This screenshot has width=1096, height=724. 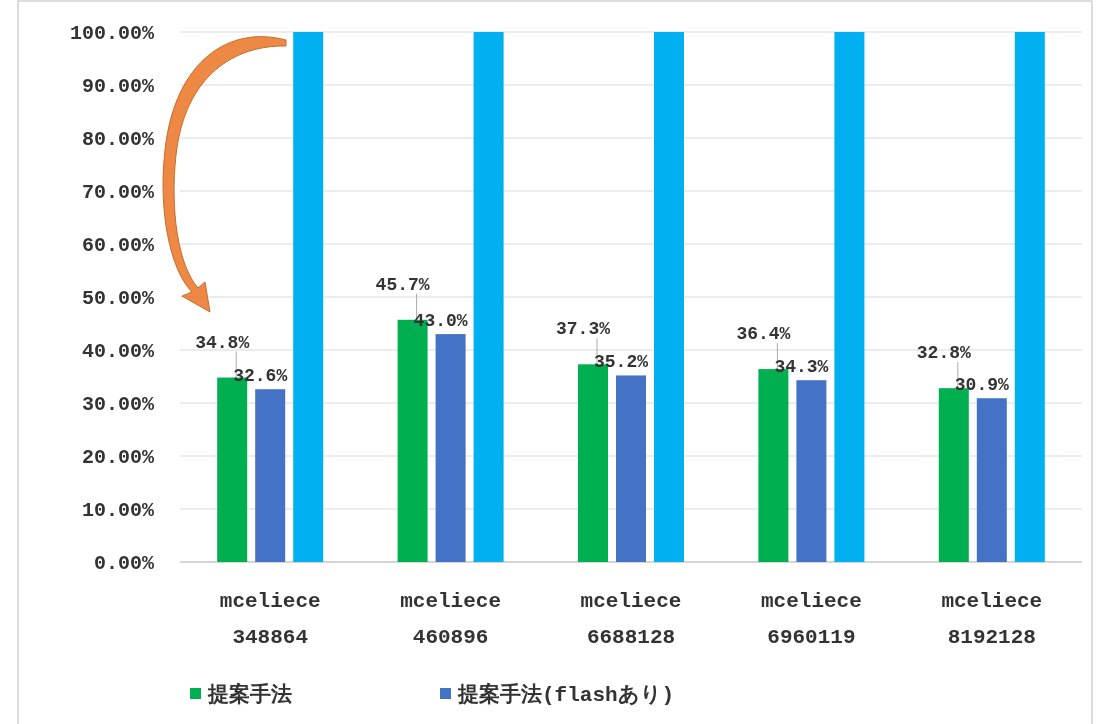 I want to click on data-label: 32.6%, so click(x=260, y=376).